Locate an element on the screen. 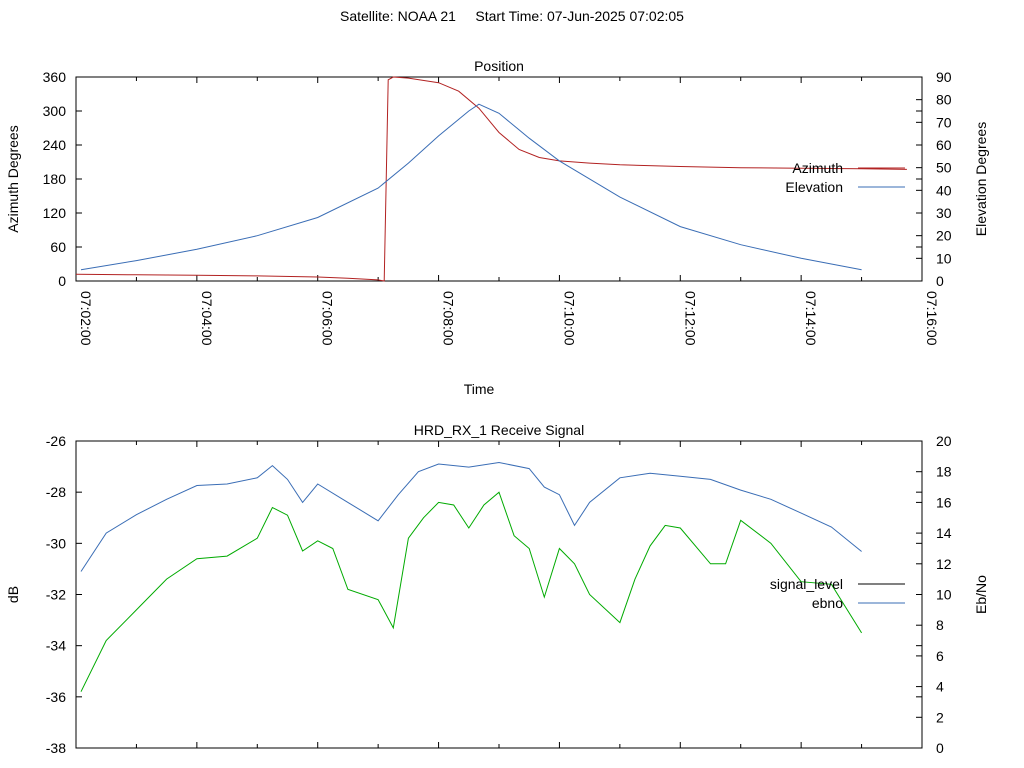  y2-tick-label: 16 is located at coordinates (944, 502).